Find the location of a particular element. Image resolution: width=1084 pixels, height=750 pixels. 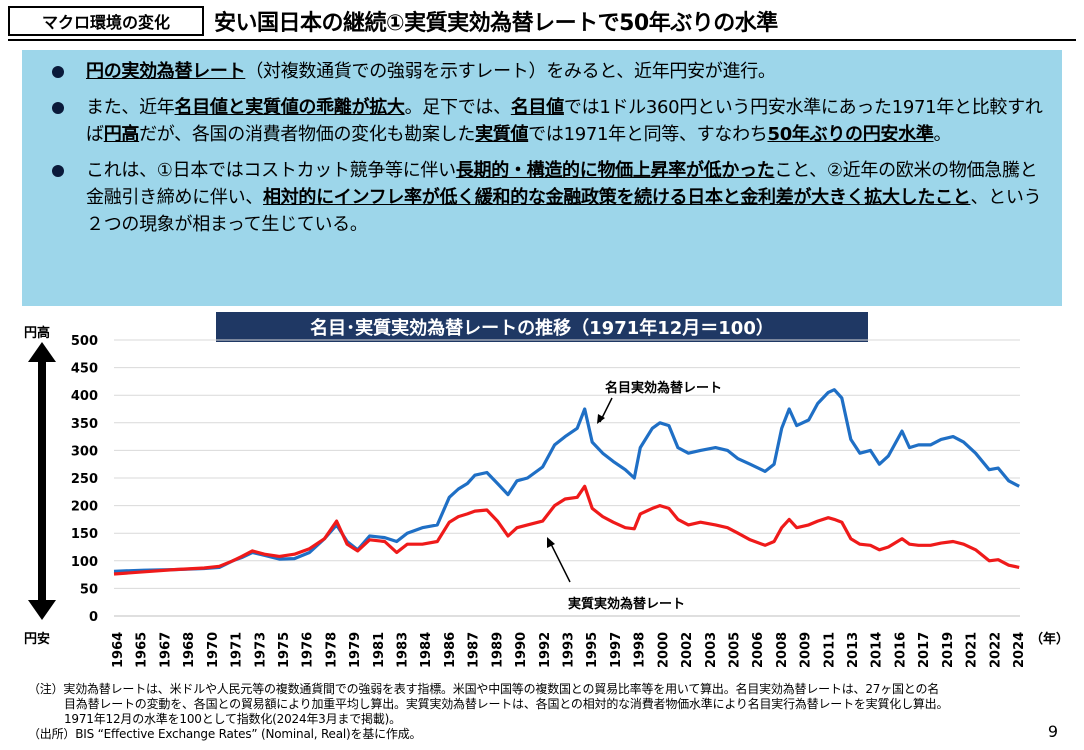

x-tick-label: 2000 is located at coordinates (663, 650).